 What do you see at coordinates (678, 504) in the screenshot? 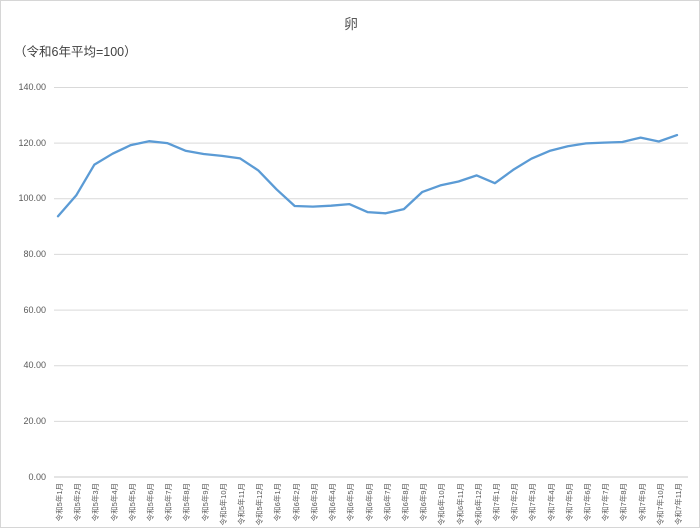
I see `x-axis-label: 令和7年11月` at bounding box center [678, 504].